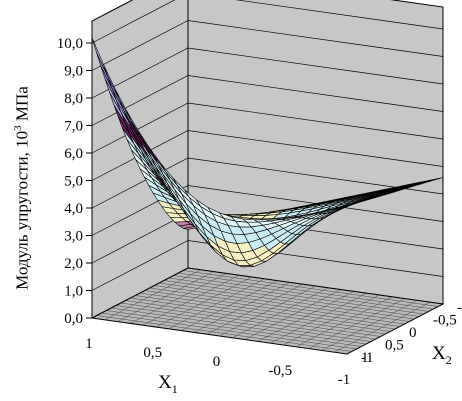  I want to click on z-tick-label: 5,0, so click(73, 182).